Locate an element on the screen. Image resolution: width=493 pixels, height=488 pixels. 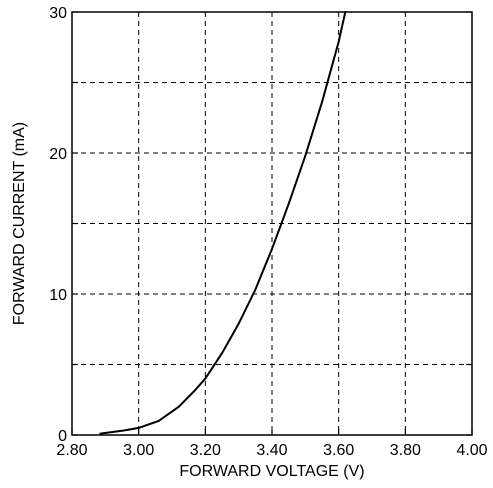
x-tick-label: 3.00 is located at coordinates (138, 450).